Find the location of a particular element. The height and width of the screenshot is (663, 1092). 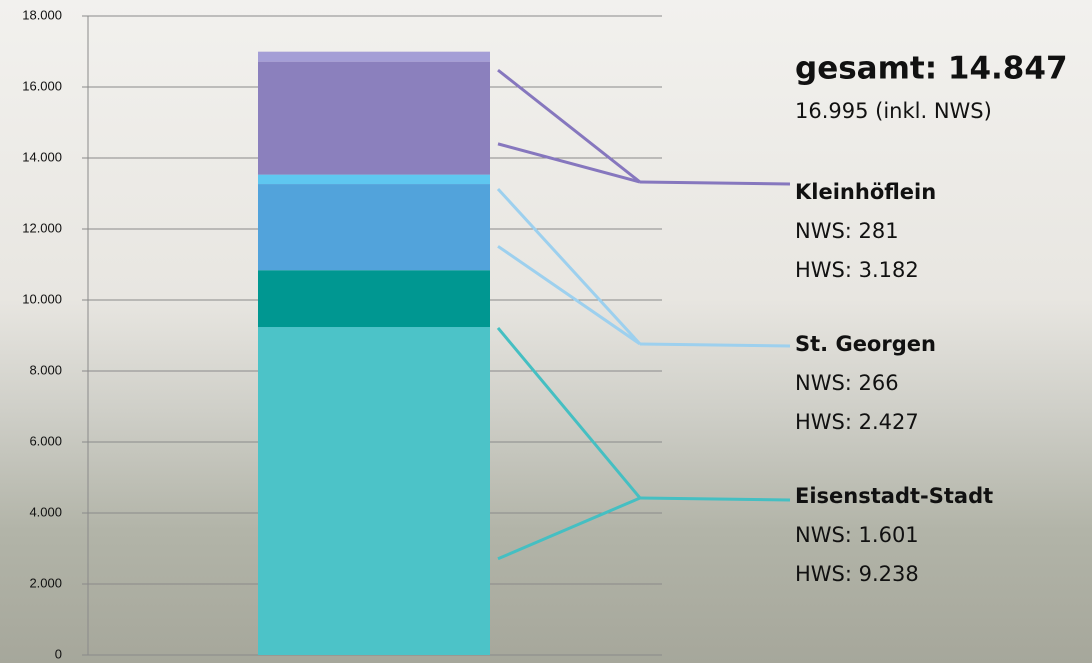

group-label: St. Georgen is located at coordinates (865, 344).